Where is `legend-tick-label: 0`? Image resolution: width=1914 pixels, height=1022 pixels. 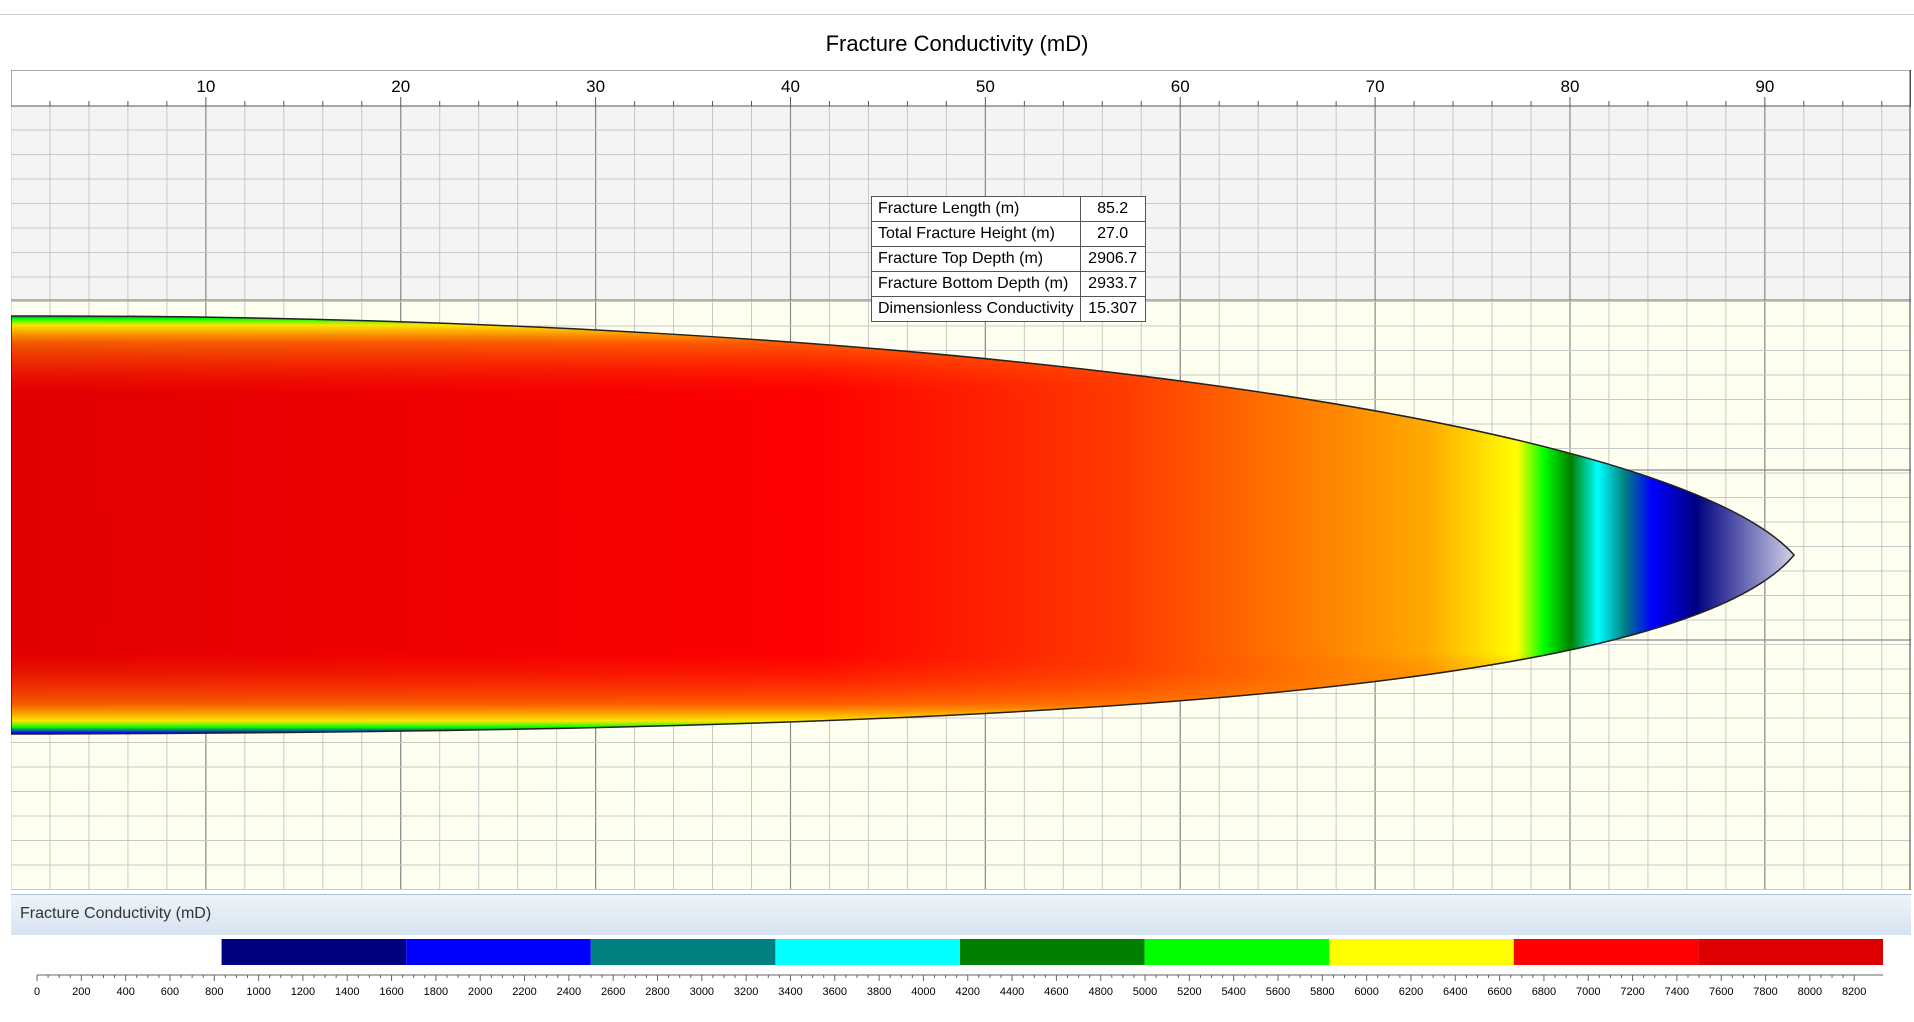
legend-tick-label: 0 is located at coordinates (37, 992).